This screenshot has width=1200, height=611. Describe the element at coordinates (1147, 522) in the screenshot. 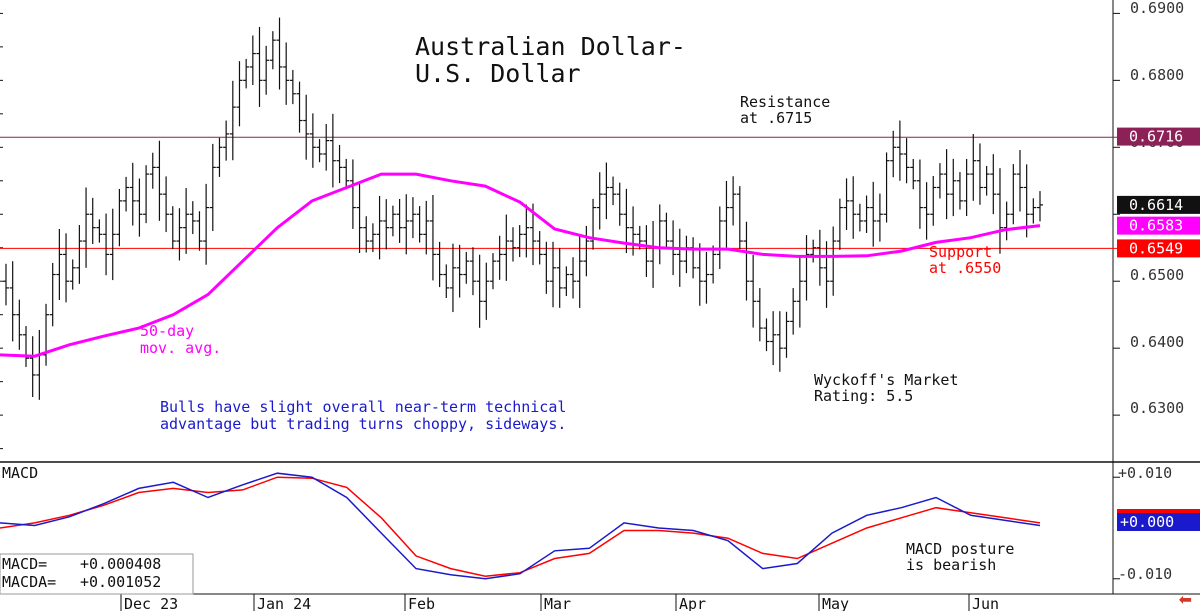

I see `macd-zero-tag-text: +0.000` at that location.